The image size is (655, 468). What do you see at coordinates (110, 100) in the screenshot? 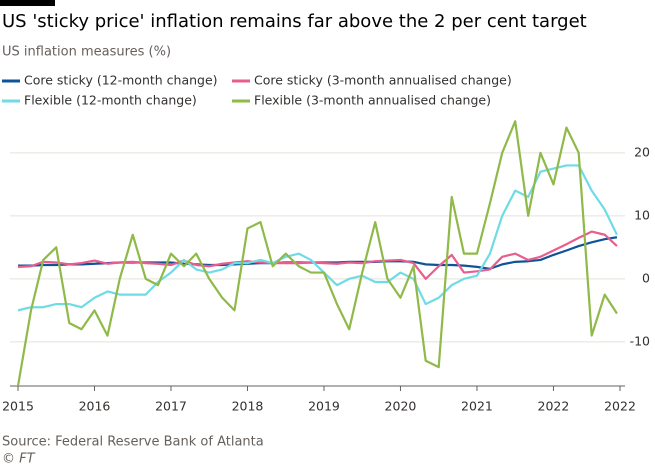
I see `legend-label: Flexible (12-month change)` at bounding box center [110, 100].